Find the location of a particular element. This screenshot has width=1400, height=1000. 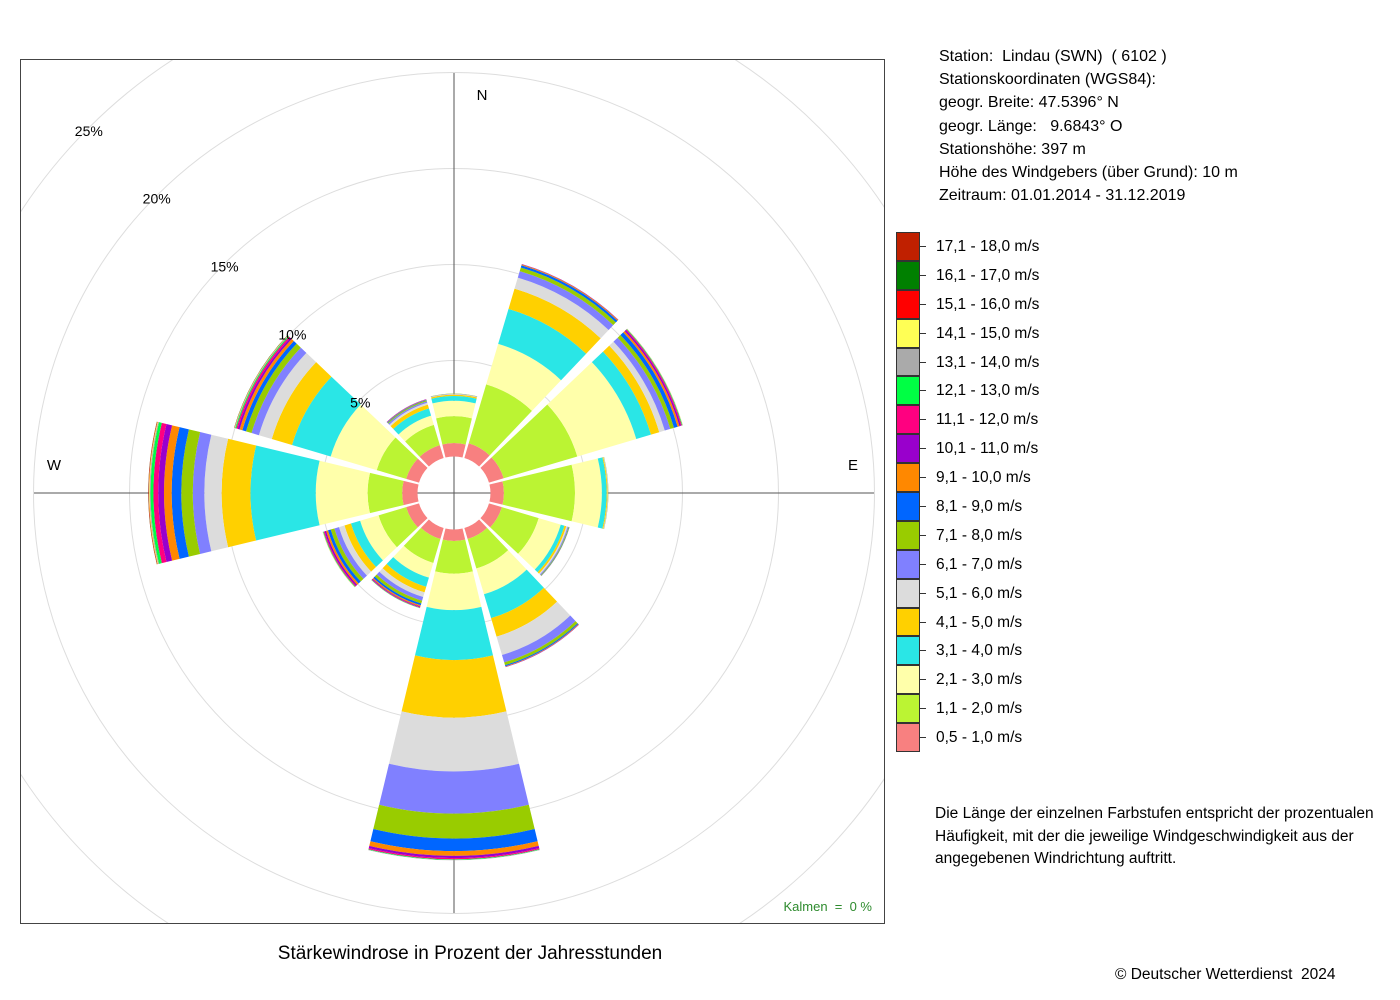

legend-label: 15,1 - 16,0 m/s is located at coordinates (988, 304).